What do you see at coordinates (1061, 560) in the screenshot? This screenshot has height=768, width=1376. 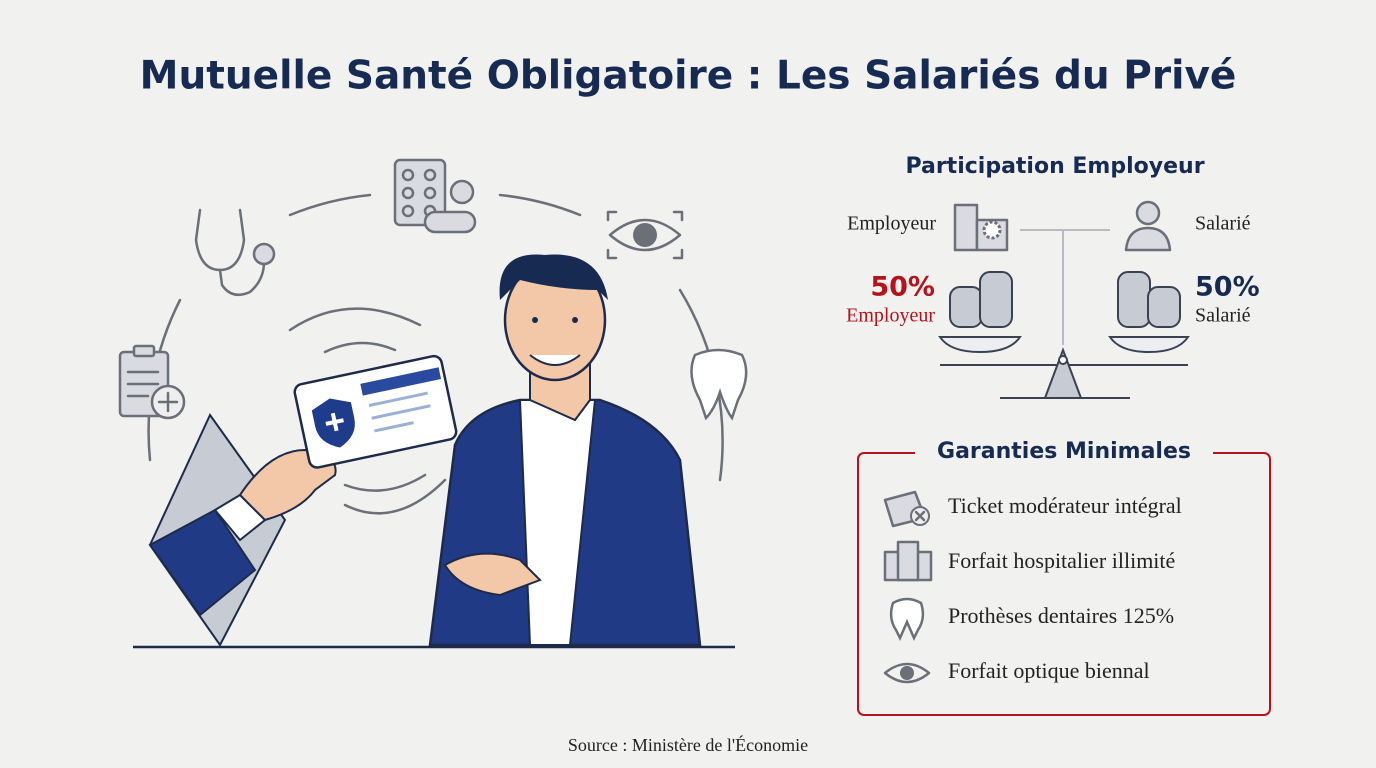 I see `guarantee-item: Forfait hospitalier illimité` at bounding box center [1061, 560].